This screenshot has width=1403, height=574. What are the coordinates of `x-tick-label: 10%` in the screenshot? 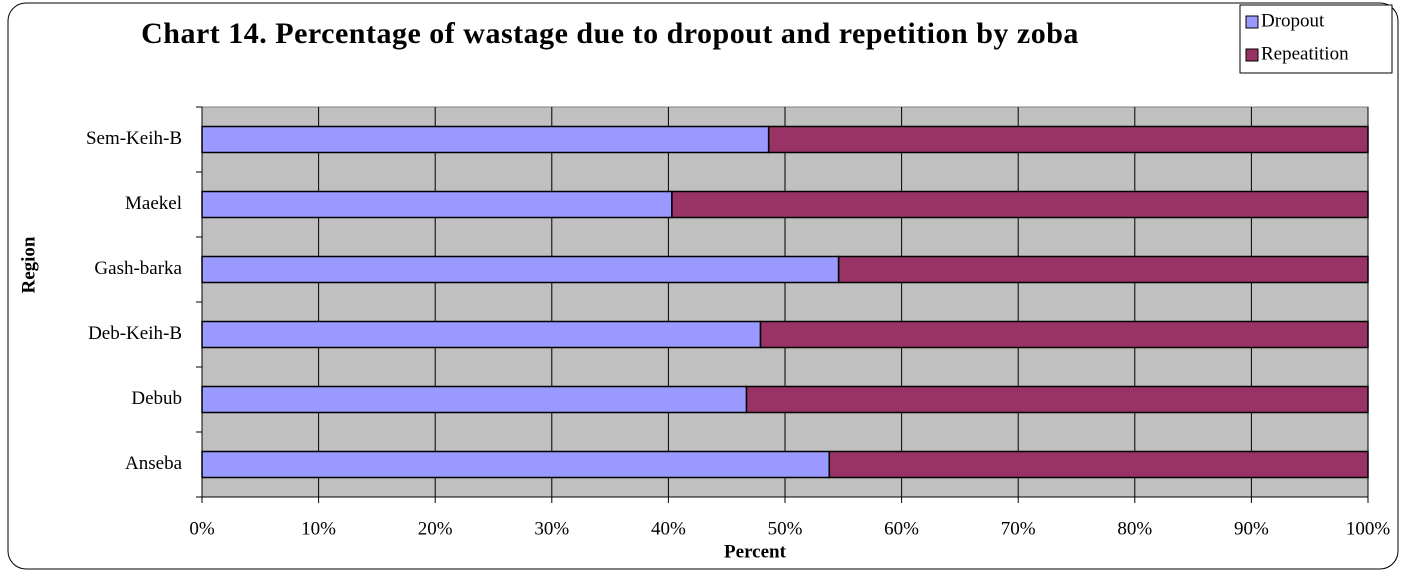 It's located at (318, 528).